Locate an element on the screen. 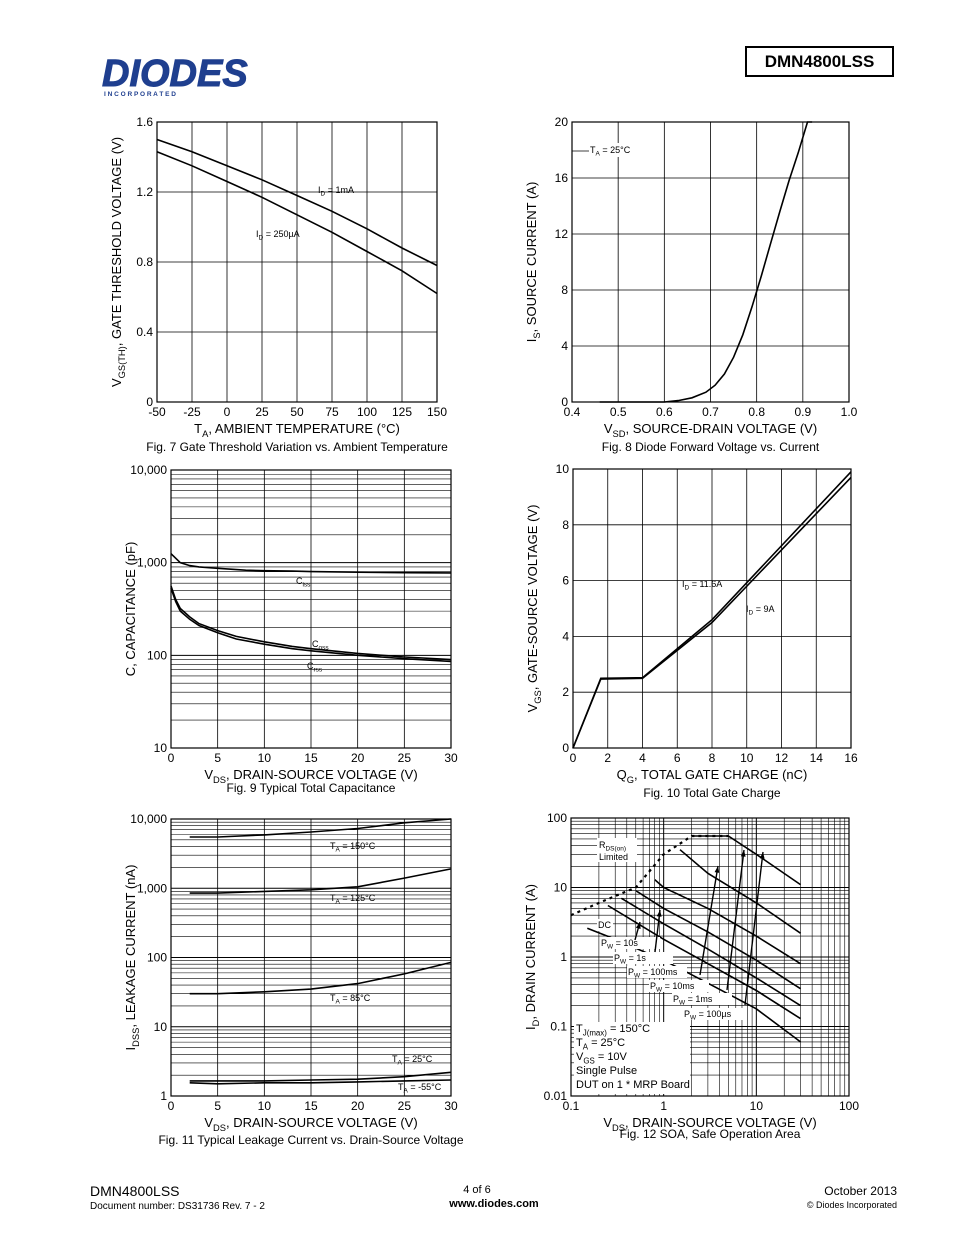  series-label: TA = 125°C is located at coordinates (353, 899).